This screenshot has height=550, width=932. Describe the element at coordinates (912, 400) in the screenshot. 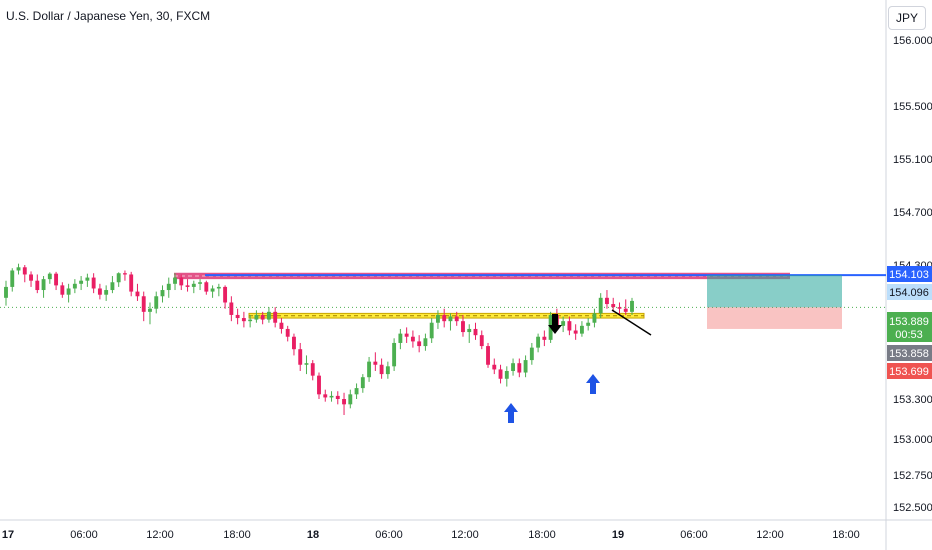

I see `price-tick-label: 153.300` at that location.